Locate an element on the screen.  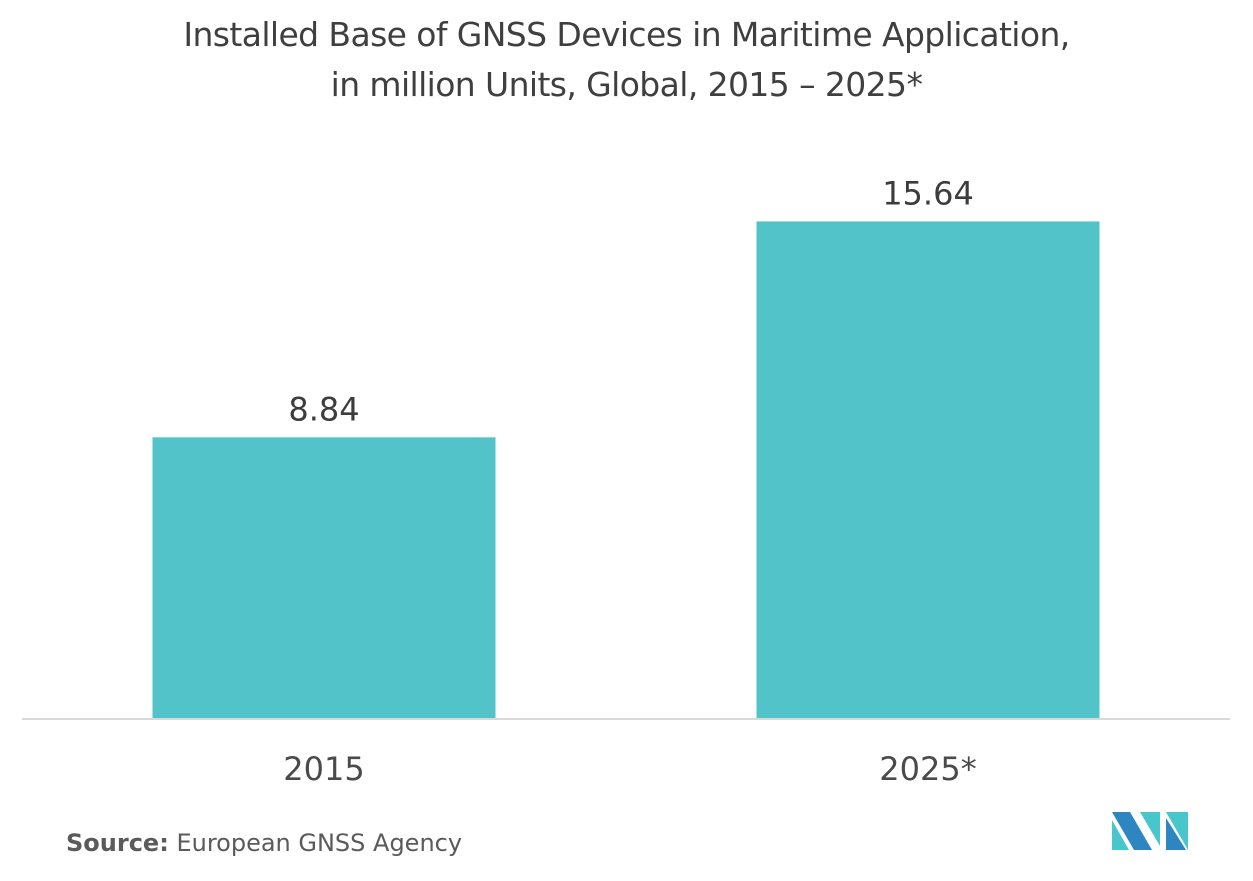
source-text: European GNSS Agency is located at coordinates (319, 843).